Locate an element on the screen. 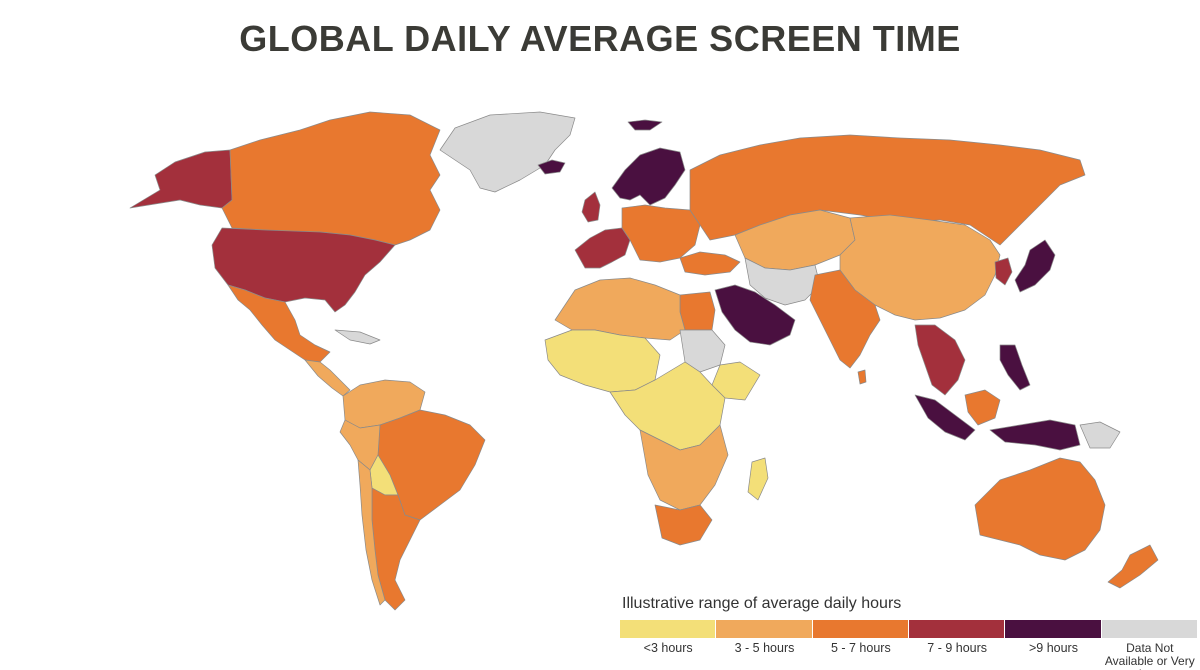  region-central-europe is located at coordinates (661, 233).